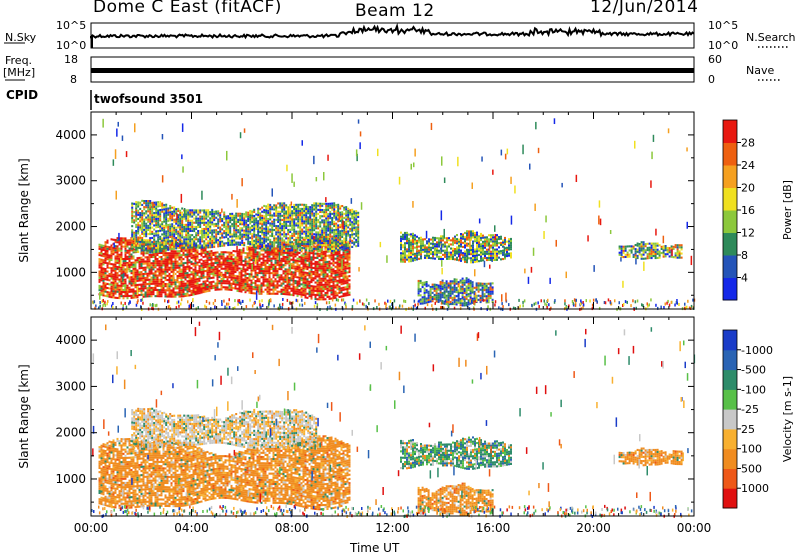 This screenshot has height=555, width=800. I want to click on power-colorbar-label: Power [dB], so click(787, 210).